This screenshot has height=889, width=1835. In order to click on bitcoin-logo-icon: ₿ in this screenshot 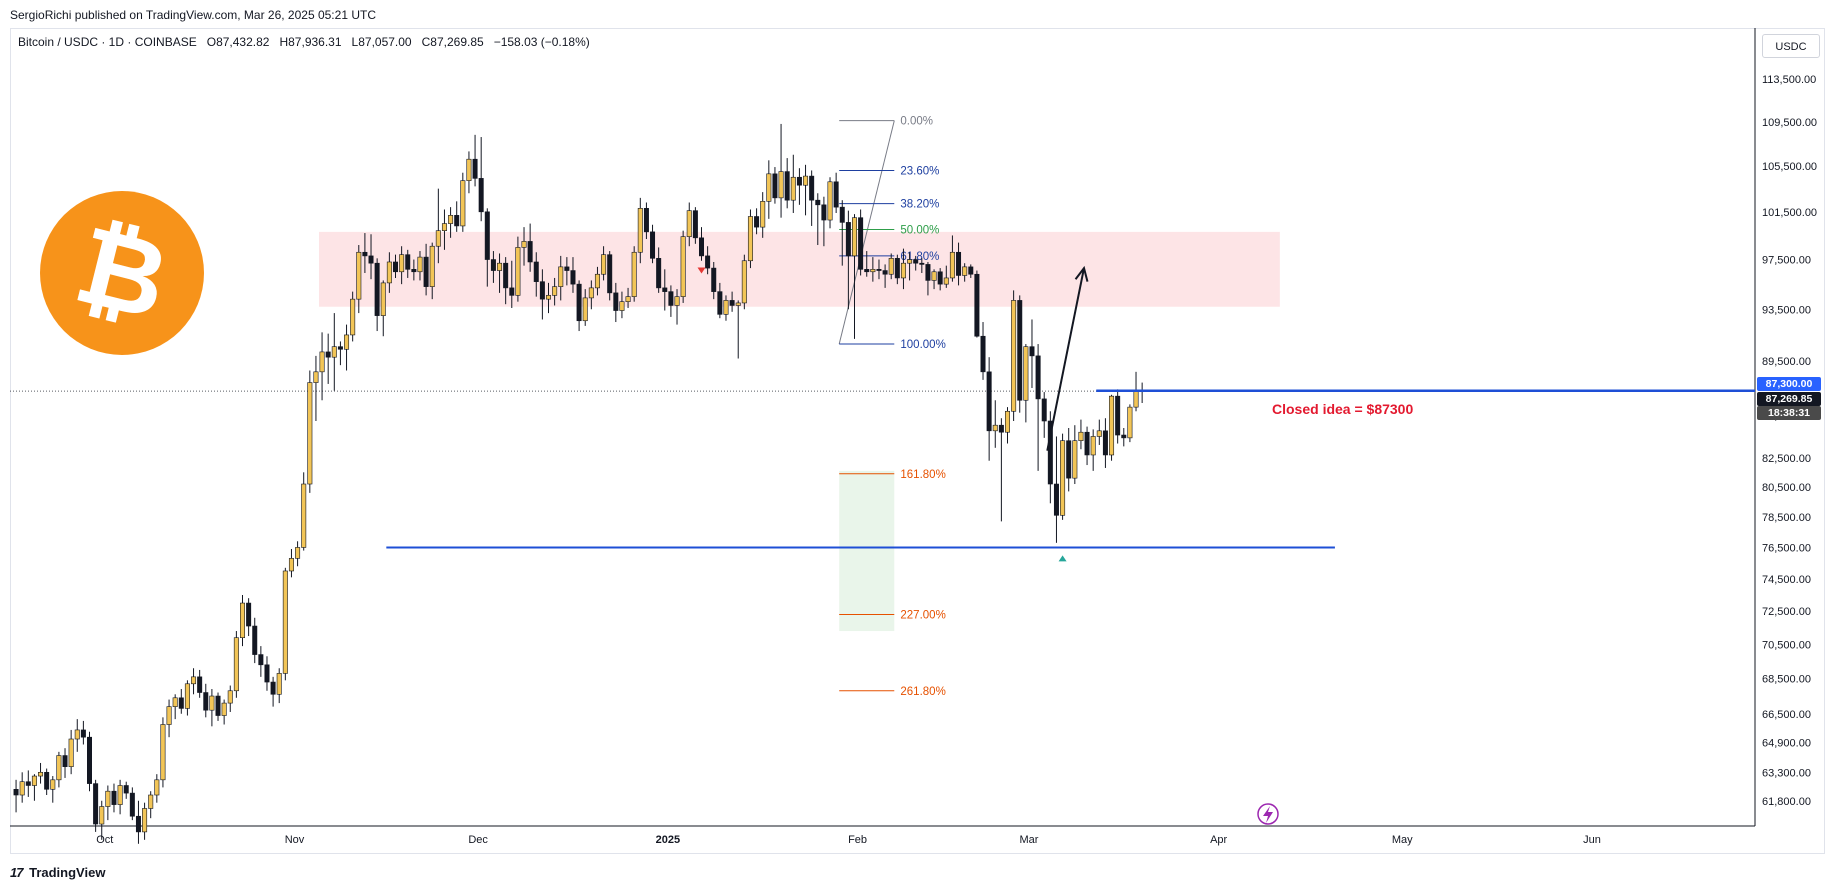, I will do `click(122, 273)`.